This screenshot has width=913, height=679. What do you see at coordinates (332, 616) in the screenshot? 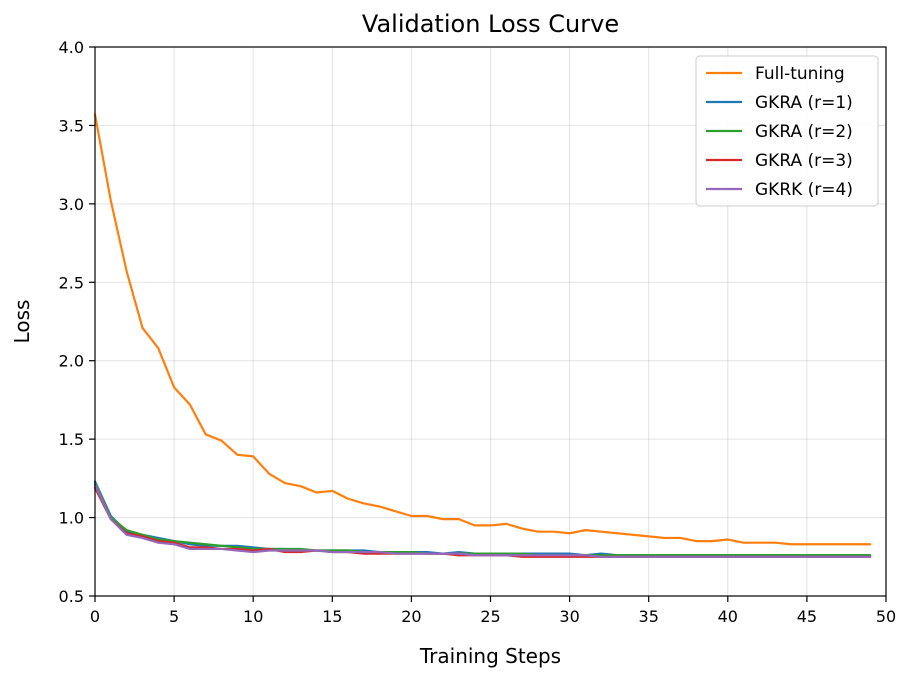
I see `x-tick-label: 15` at bounding box center [332, 616].